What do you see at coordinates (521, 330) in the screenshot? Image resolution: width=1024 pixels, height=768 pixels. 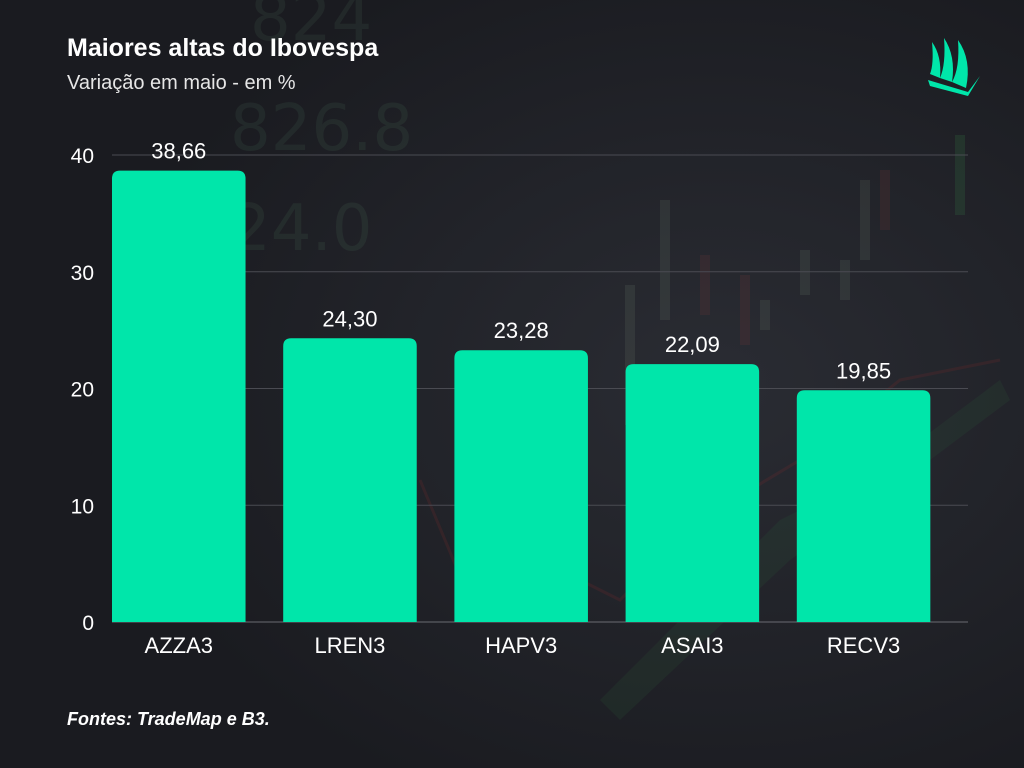 I see `value-label-hapv3: 23,28` at bounding box center [521, 330].